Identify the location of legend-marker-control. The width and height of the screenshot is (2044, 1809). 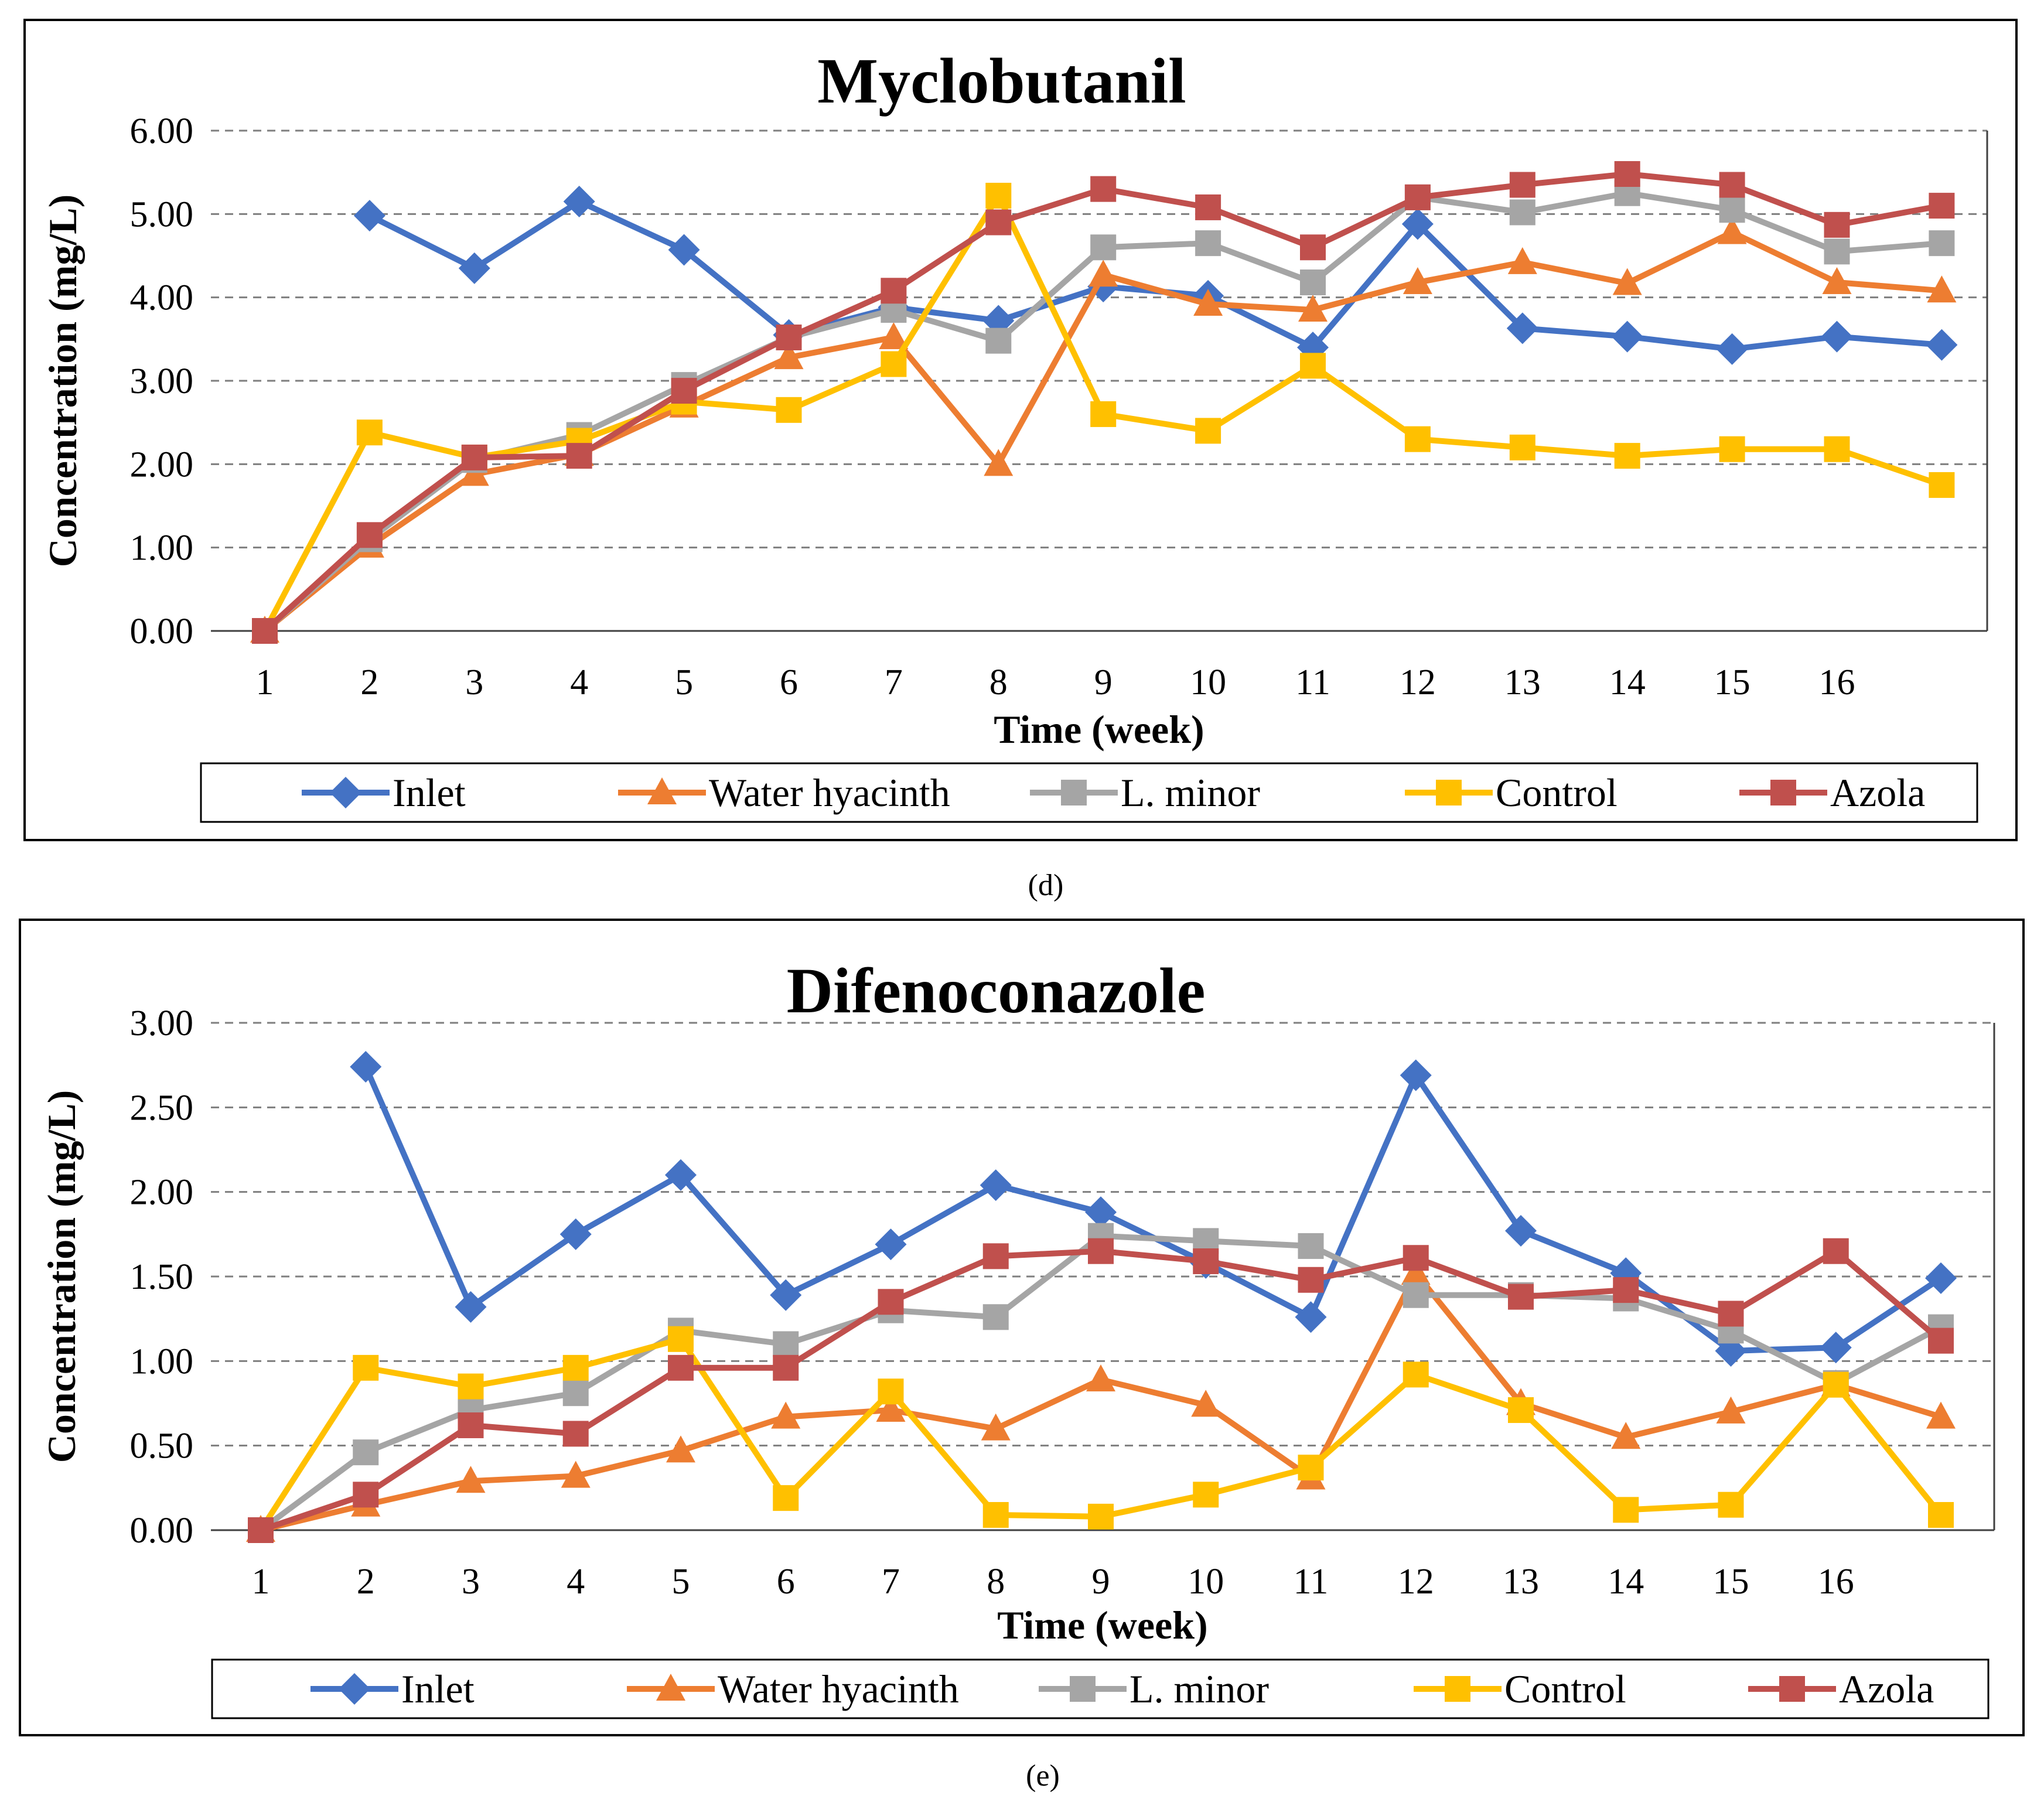
(1457, 1689).